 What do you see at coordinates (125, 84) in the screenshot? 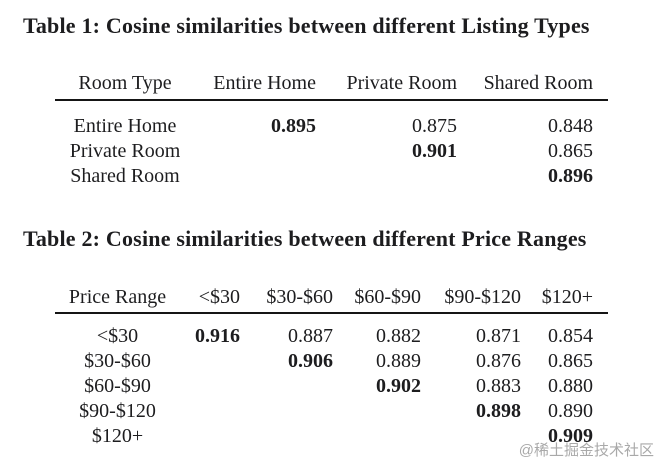
I see `table1-col-room-type: Room Type` at bounding box center [125, 84].